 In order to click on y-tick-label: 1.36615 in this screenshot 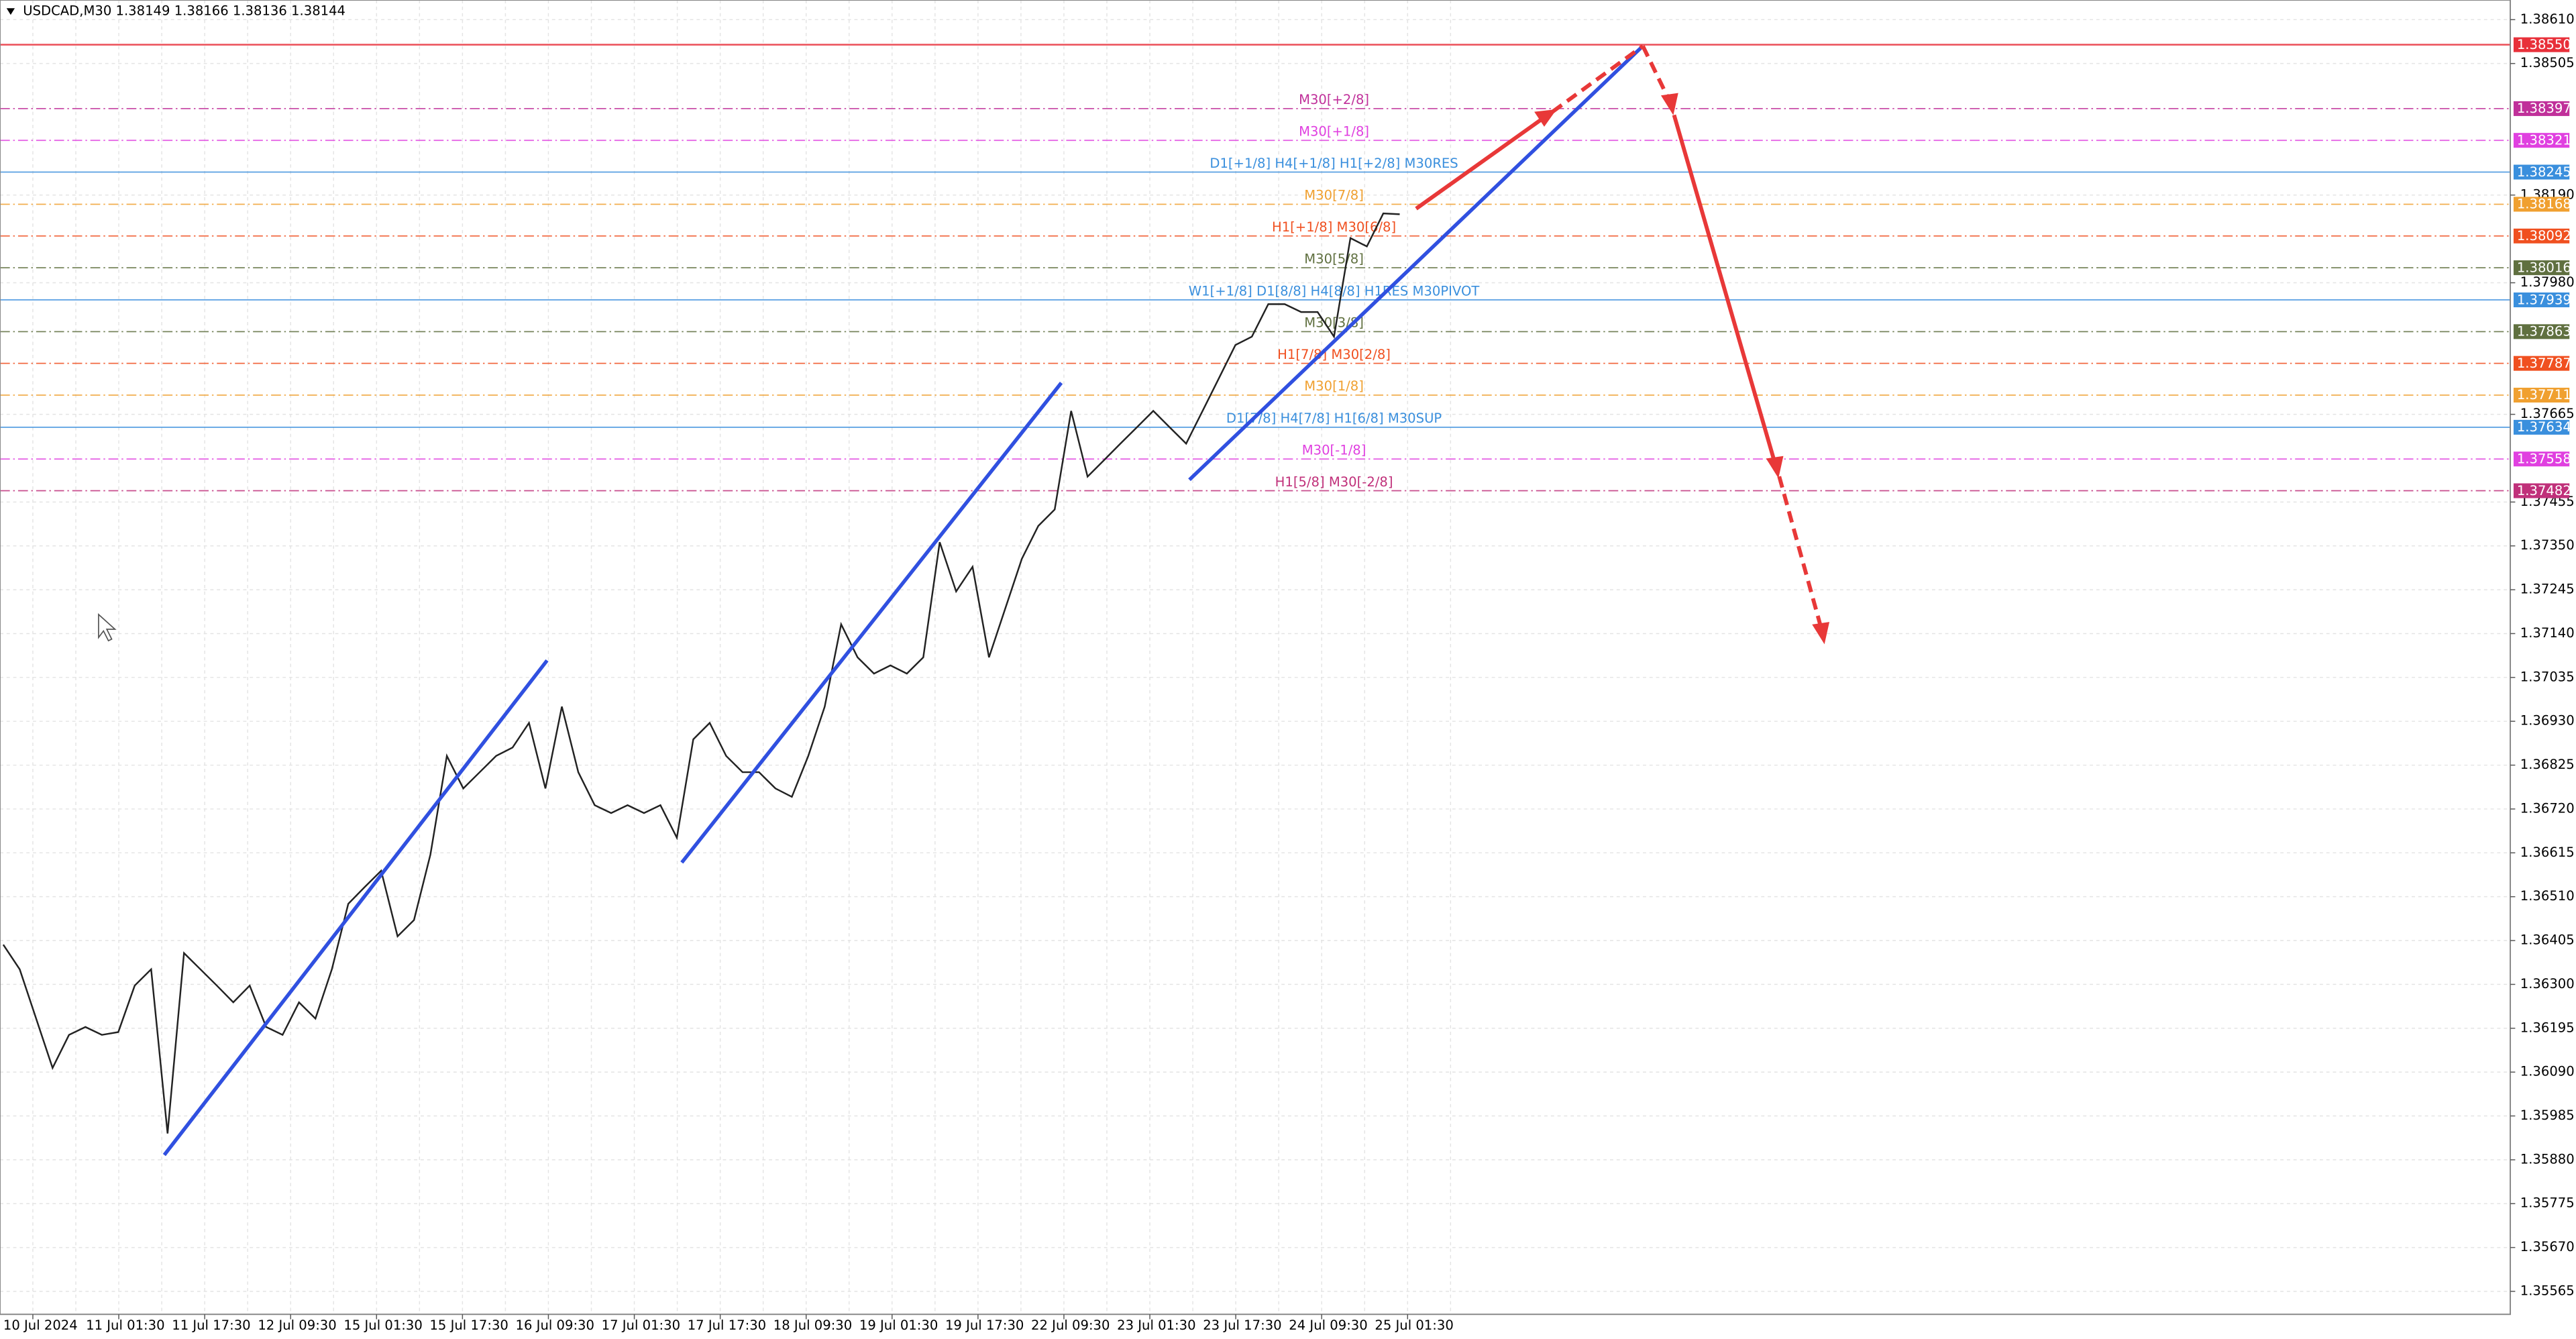, I will do `click(2547, 852)`.